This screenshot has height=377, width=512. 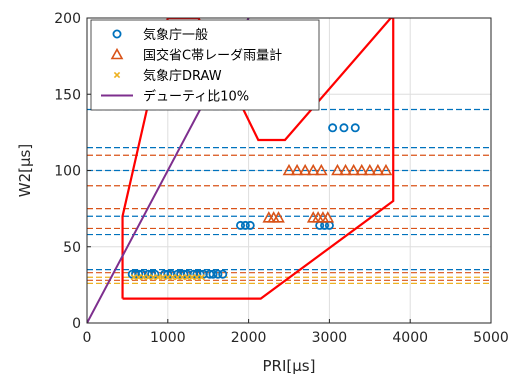 I want to click on legend-label: 気象庁一般, so click(x=175, y=35).